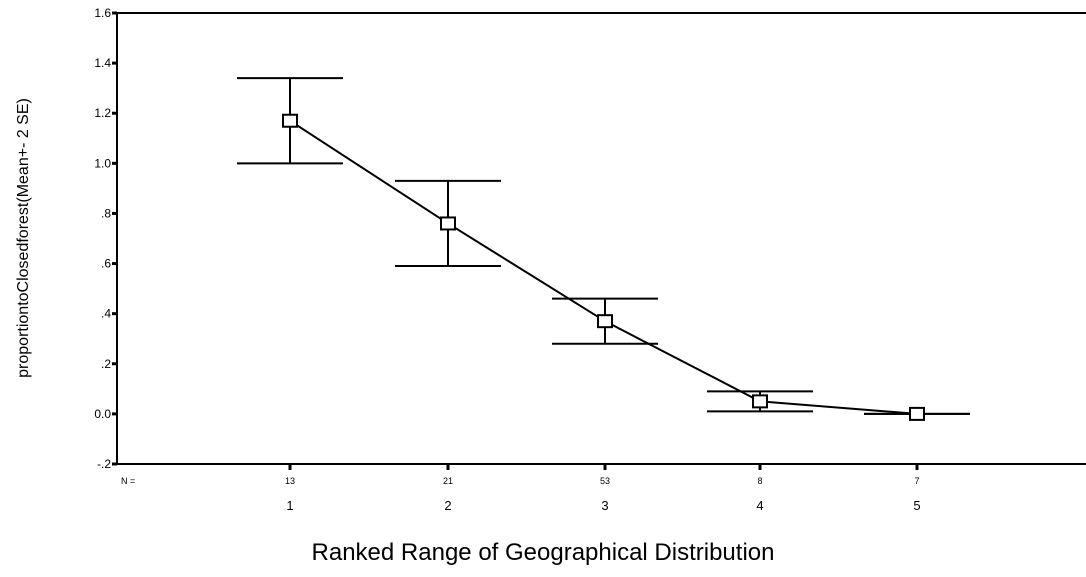  What do you see at coordinates (605, 481) in the screenshot?
I see `n-count-label: 53` at bounding box center [605, 481].